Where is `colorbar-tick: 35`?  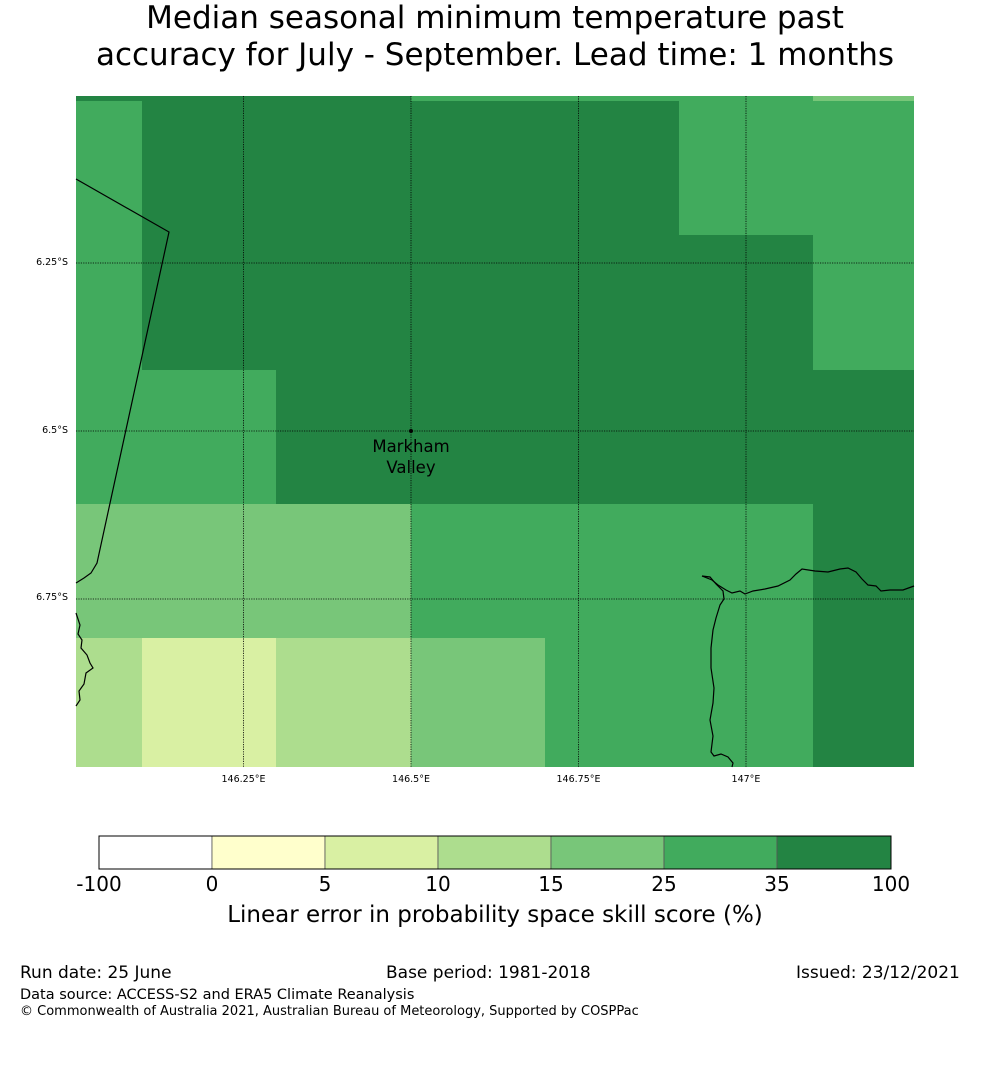 colorbar-tick: 35 is located at coordinates (777, 884).